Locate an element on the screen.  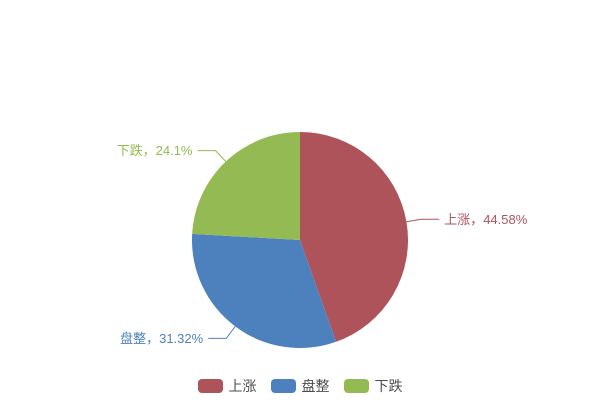
pie-slice-sideways is located at coordinates (264, 291).